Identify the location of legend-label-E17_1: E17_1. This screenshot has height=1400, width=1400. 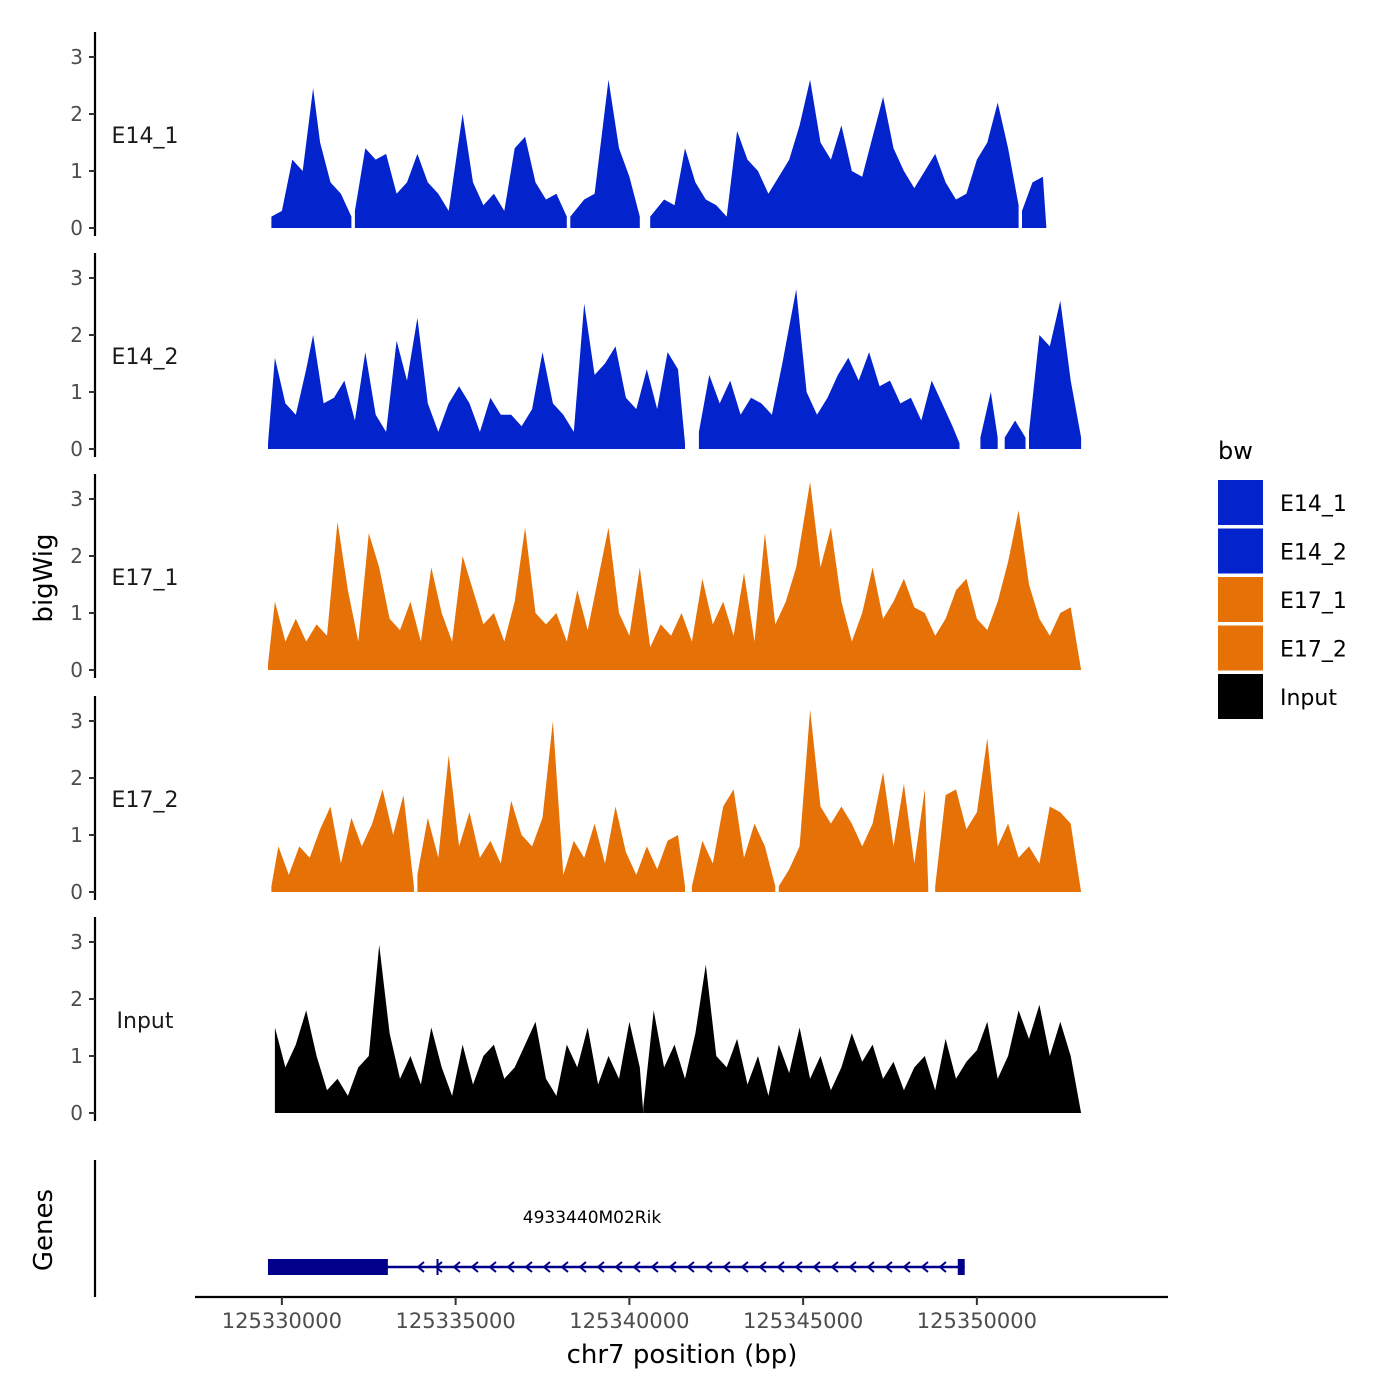
(1313, 601).